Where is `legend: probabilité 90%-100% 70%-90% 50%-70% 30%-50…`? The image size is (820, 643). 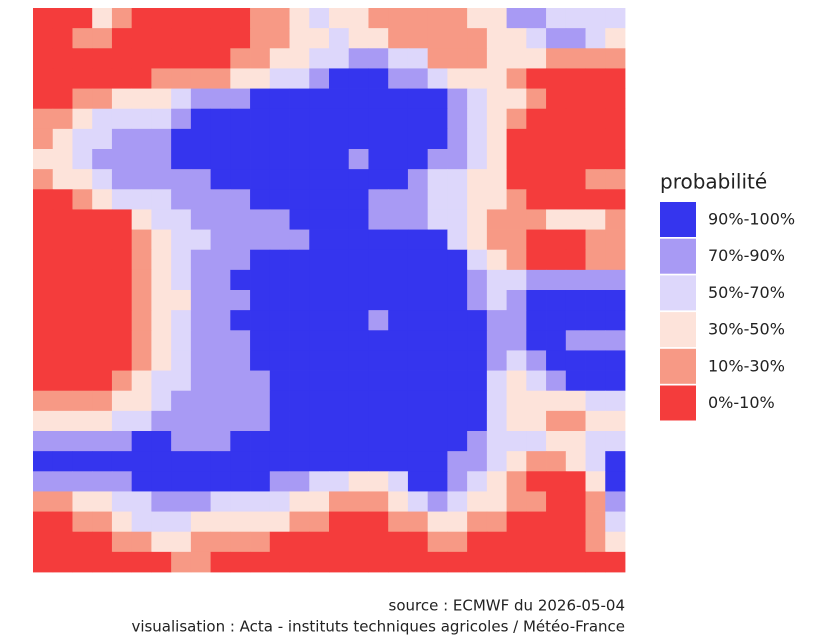
legend: probabilité 90%-100% 70%-90% 50%-70% 30%-50… is located at coordinates (727, 295).